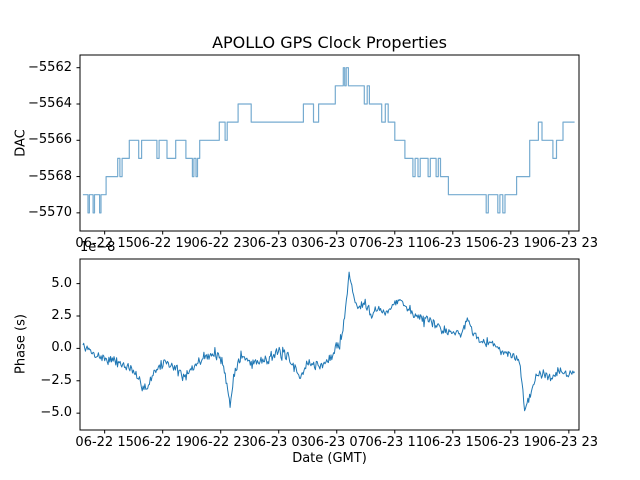 This screenshot has height=480, width=640. What do you see at coordinates (50, 212) in the screenshot?
I see `y-tick-label: −5570` at bounding box center [50, 212].